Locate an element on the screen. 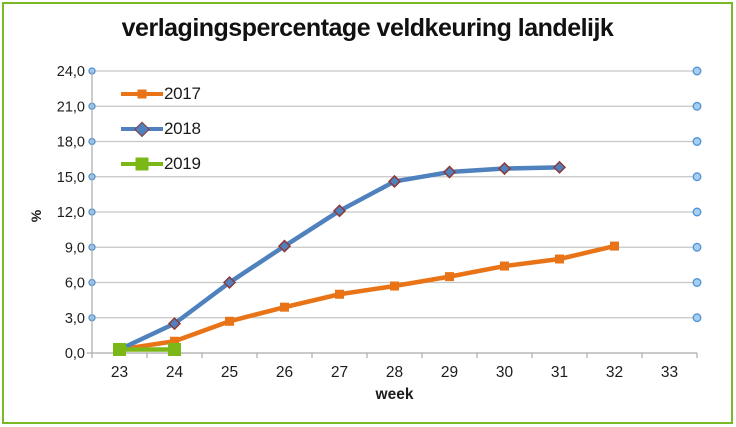 Image resolution: width=736 pixels, height=427 pixels. y-tick-label: 0,0 is located at coordinates (75, 354).